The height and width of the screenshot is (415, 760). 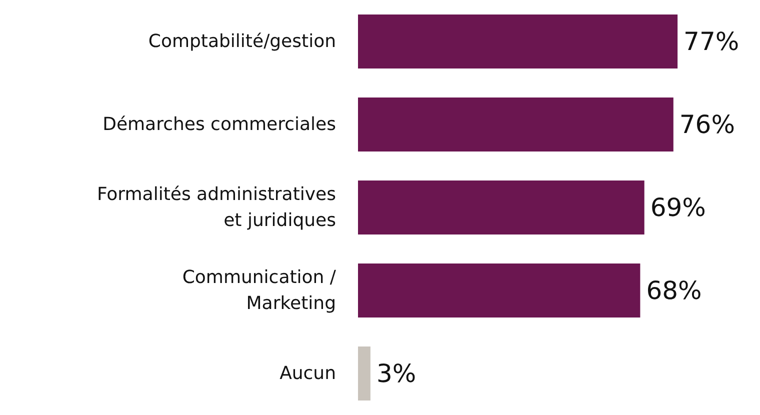 I want to click on data-label: 68%, so click(x=674, y=290).